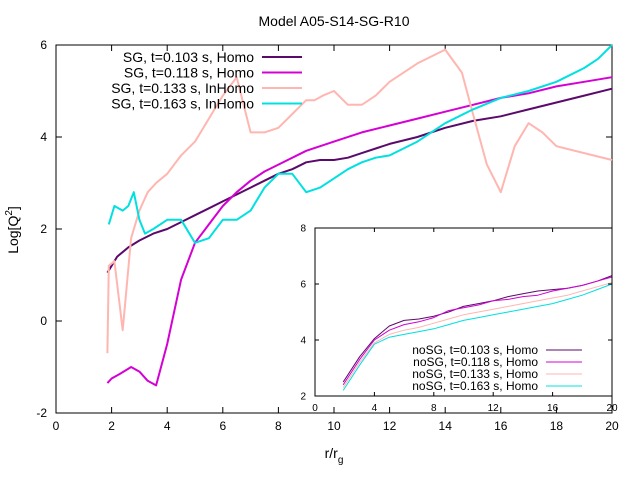 This screenshot has height=480, width=640. Describe the element at coordinates (434, 408) in the screenshot. I see `inset-x-tick-label: 8` at that location.